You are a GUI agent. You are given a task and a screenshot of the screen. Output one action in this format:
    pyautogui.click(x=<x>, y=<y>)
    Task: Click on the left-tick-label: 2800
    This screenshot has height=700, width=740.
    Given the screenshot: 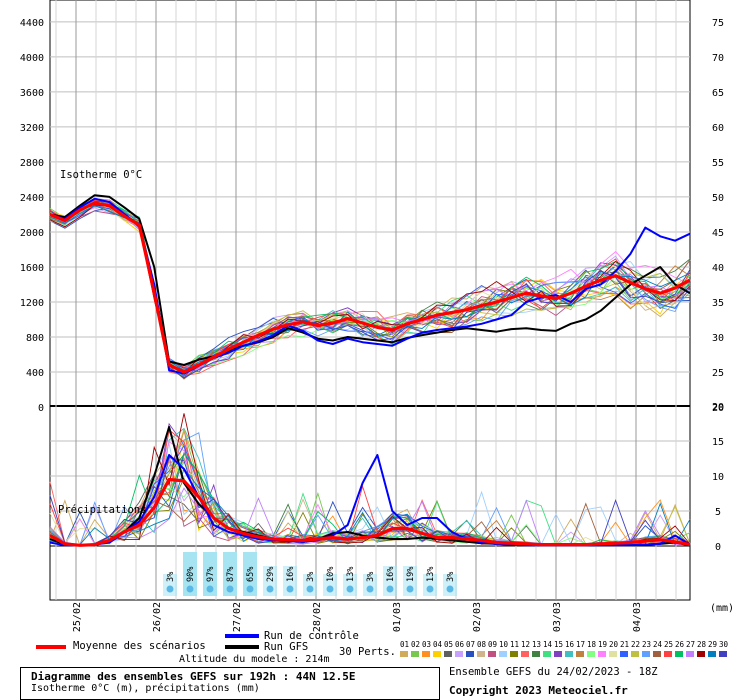 What is the action you would take?
    pyautogui.click(x=32, y=163)
    